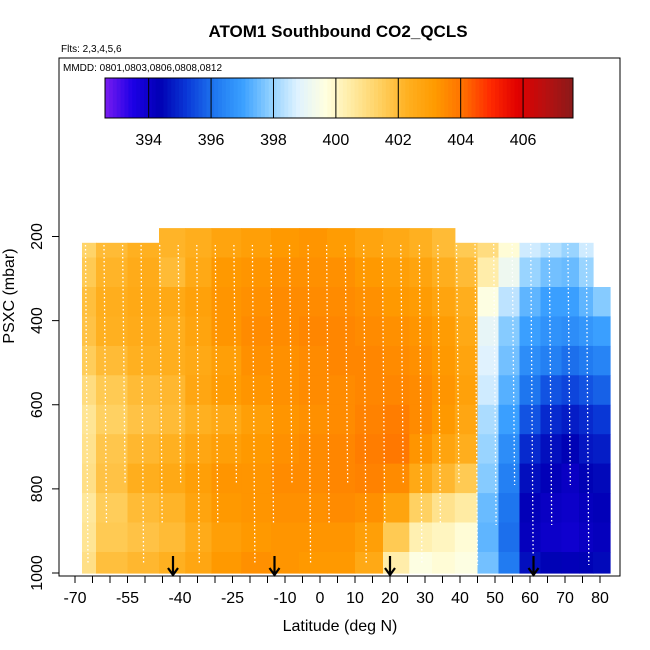 This screenshot has height=650, width=650. Describe the element at coordinates (9, 295) in the screenshot. I see `y-axis-label: PSXC (mbar)` at that location.